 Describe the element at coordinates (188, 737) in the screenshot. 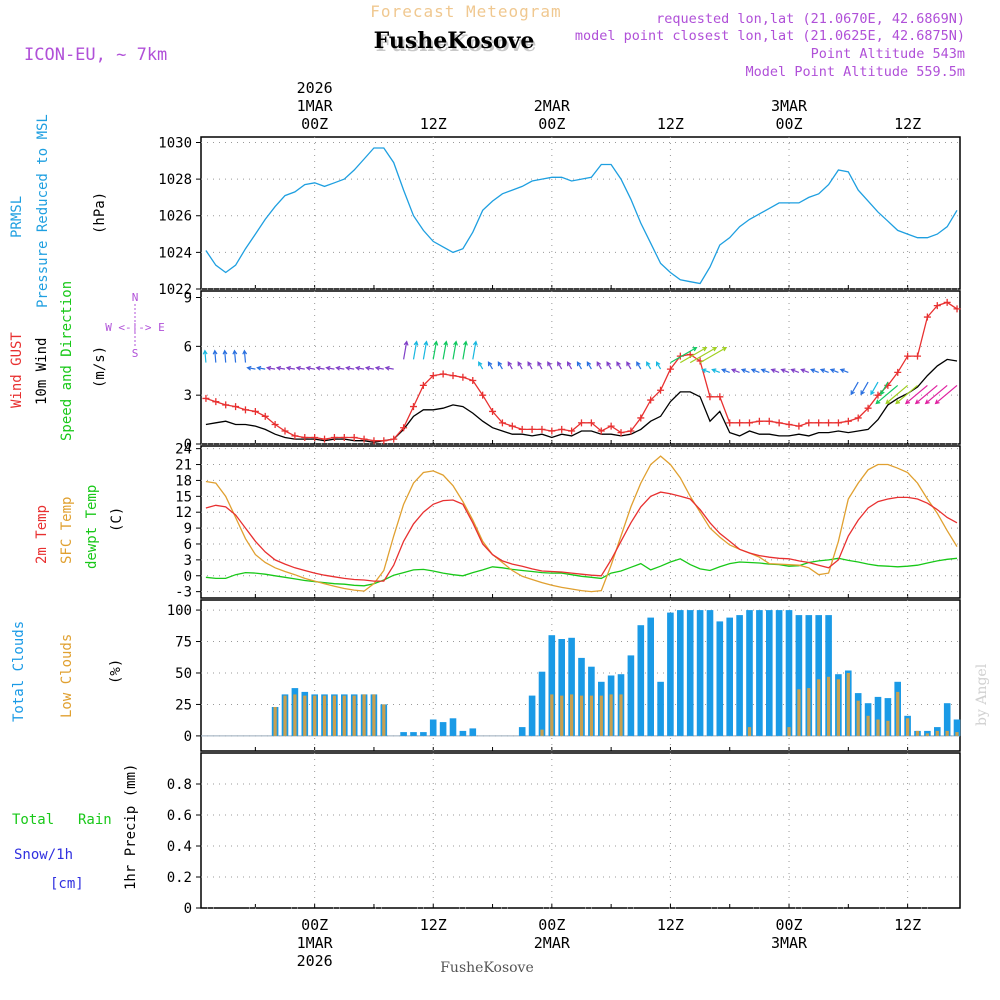

I see `y-tick-label: 0` at that location.